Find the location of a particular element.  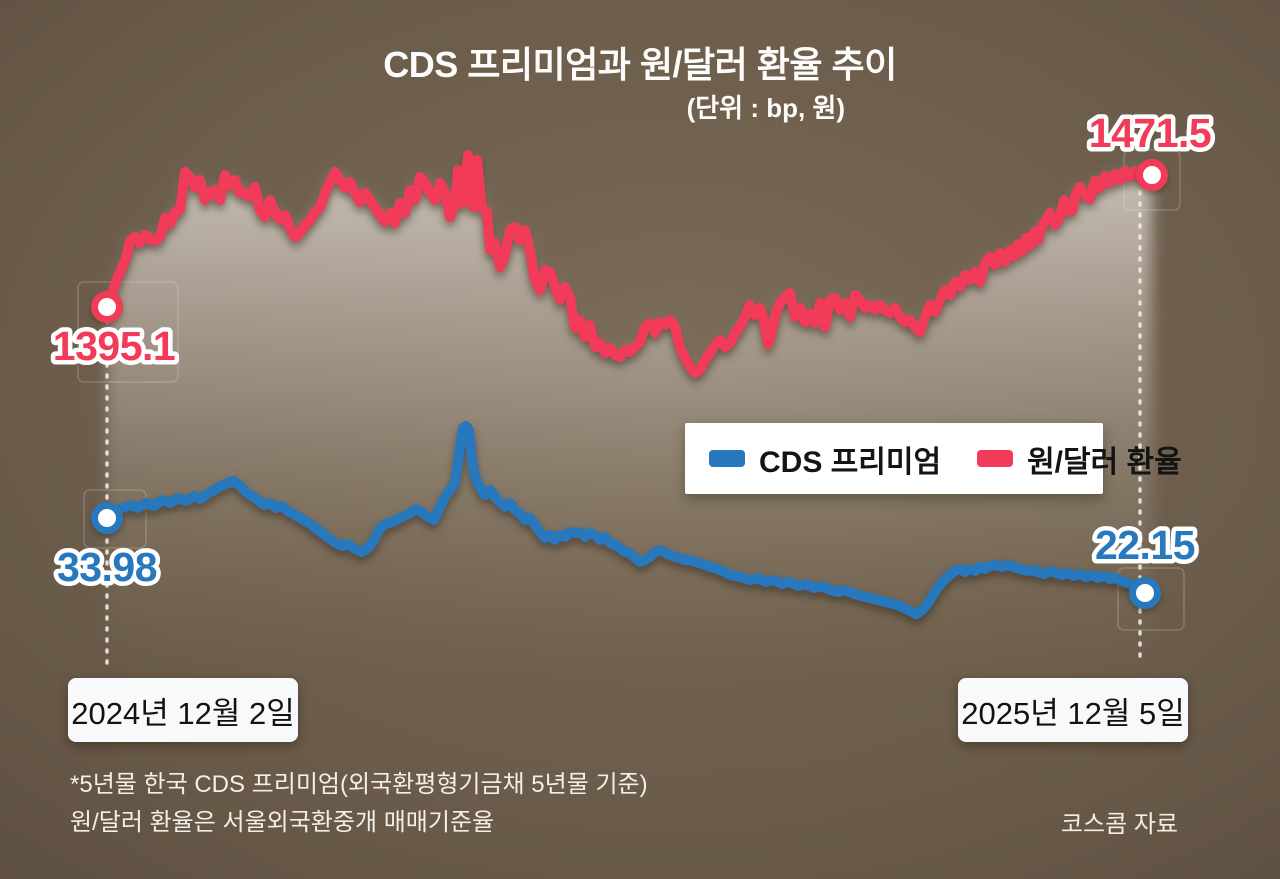

fx-end-value: 1471.5 is located at coordinates (1150, 133).